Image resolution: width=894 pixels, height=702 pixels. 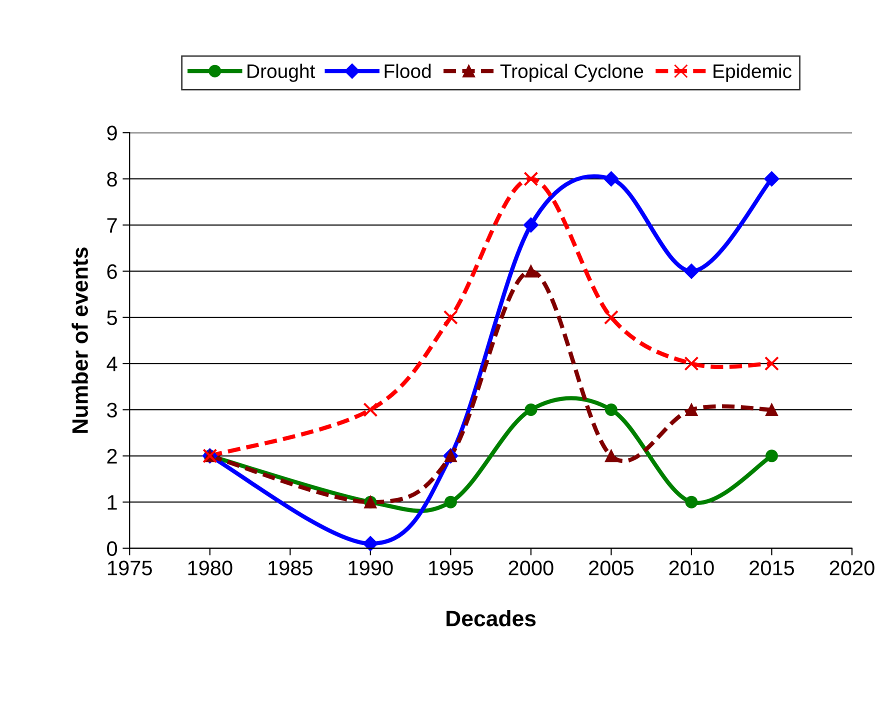 I want to click on x-tick-label: 1980, so click(x=210, y=568).